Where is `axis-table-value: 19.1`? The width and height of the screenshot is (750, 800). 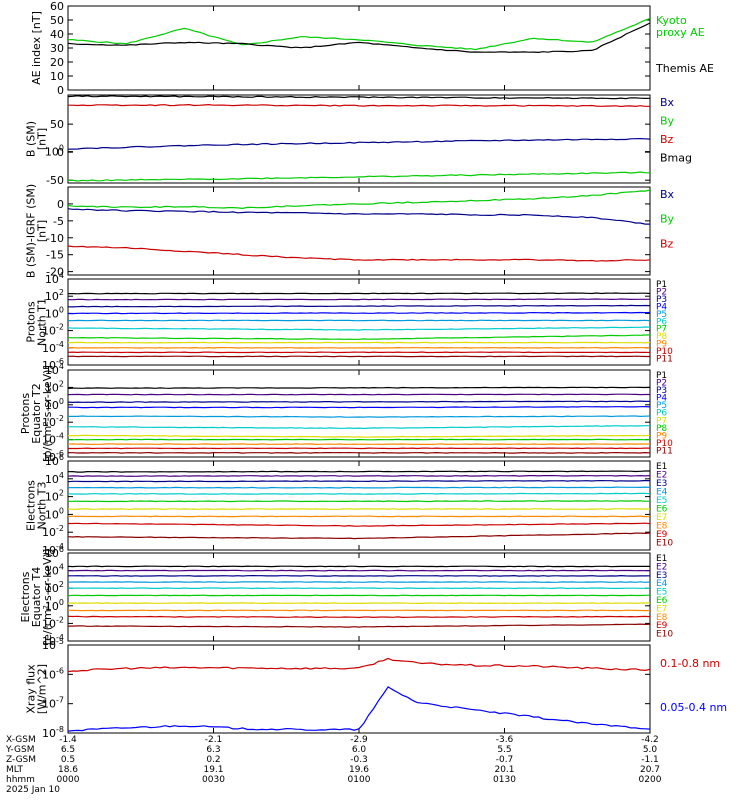
axis-table-value: 19.1 is located at coordinates (213, 770).